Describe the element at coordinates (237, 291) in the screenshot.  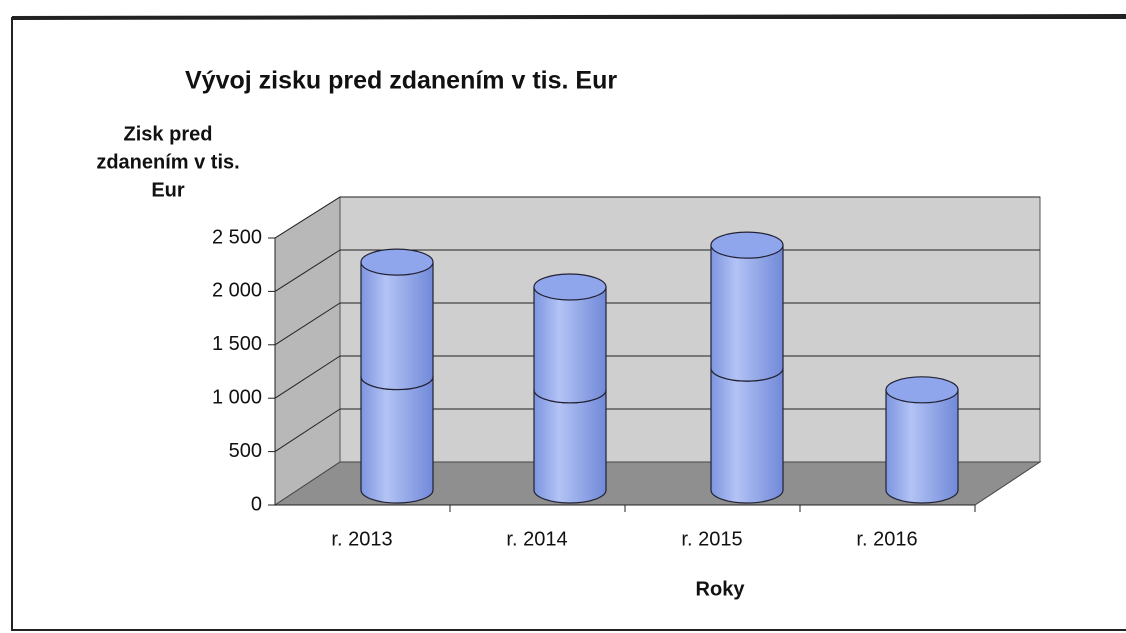
I see `y-tick-label: 2 000` at that location.